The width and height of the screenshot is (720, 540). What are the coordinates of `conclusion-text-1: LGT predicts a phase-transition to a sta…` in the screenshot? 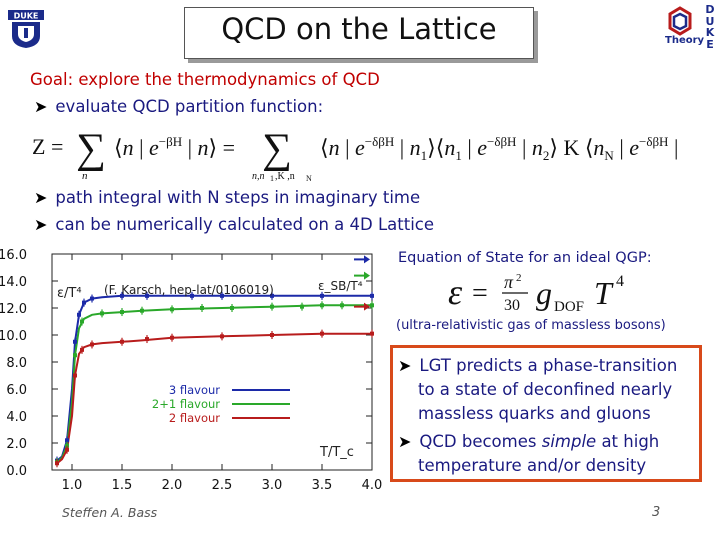 It's located at (548, 389).